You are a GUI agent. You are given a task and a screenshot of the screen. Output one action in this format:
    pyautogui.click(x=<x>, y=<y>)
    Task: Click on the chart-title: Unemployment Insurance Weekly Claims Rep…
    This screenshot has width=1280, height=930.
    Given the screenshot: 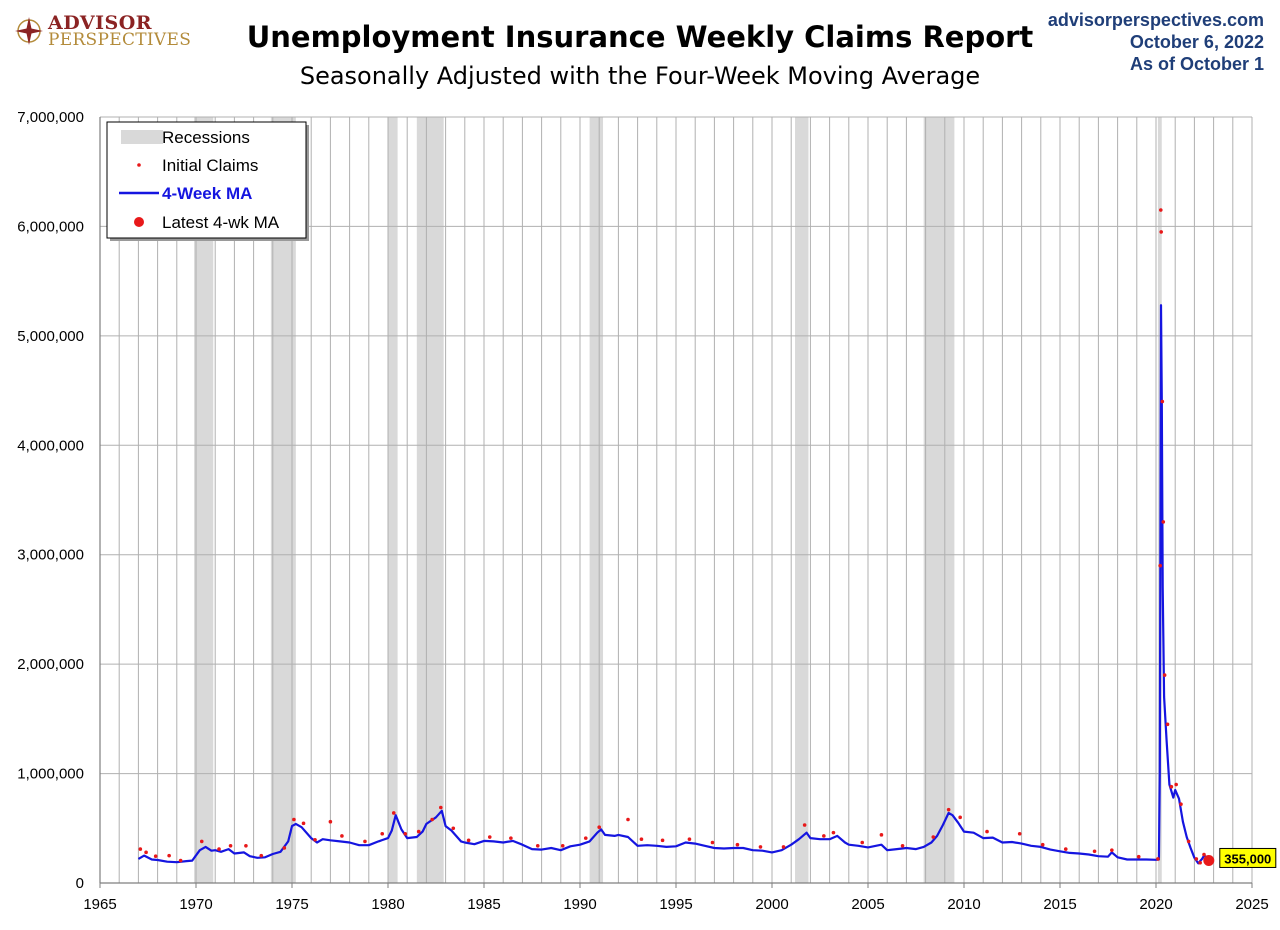 What is the action you would take?
    pyautogui.click(x=640, y=37)
    